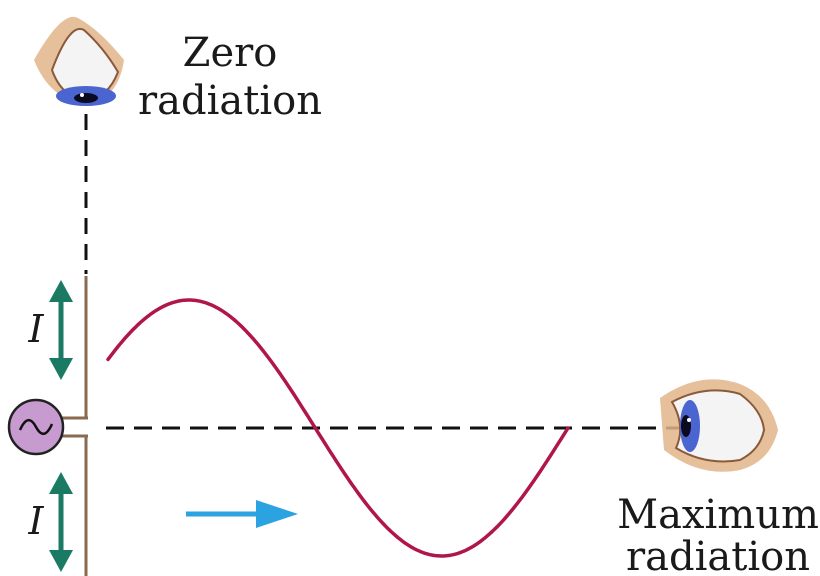 This screenshot has width=820, height=576. Describe the element at coordinates (35, 521) in the screenshot. I see `current-label-bottom: I` at that location.